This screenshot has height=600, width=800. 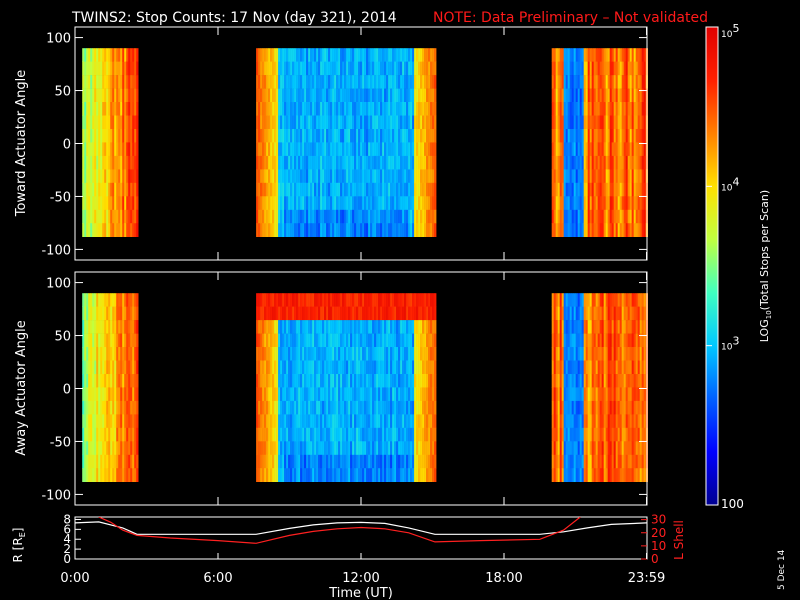 I want to click on r-axis-label-sub: E, so click(x=22, y=534).